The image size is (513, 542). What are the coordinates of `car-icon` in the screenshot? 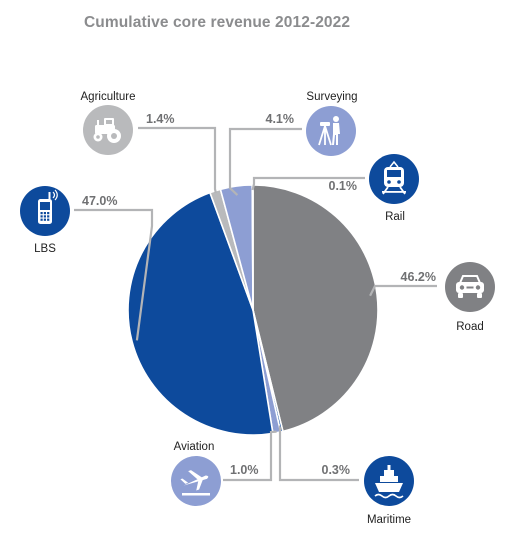 It's located at (470, 287).